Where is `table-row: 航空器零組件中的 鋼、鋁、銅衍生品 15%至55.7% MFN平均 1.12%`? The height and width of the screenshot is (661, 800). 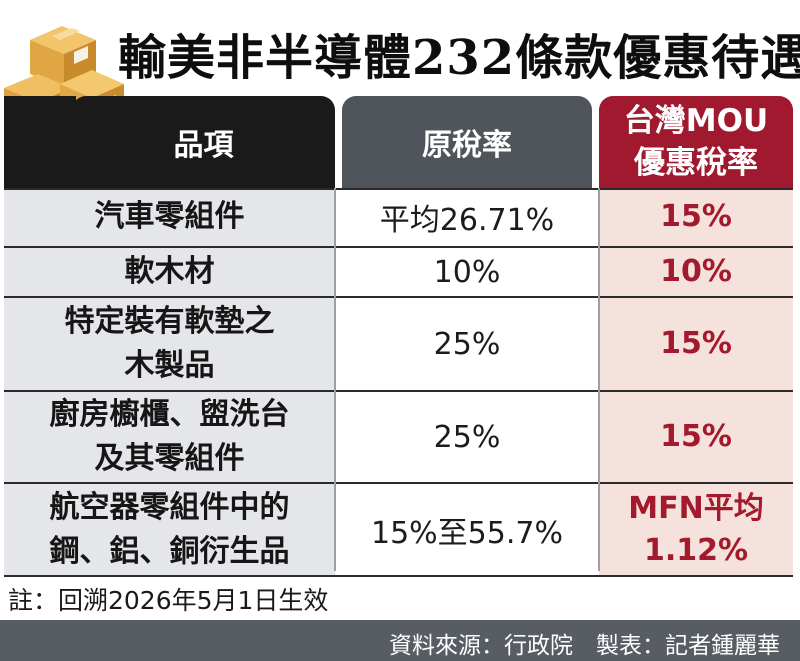 table-row: 航空器零組件中的 鋼、鋁、銅衍生品 15%至55.7% MFN平均 1.12% is located at coordinates (398, 530).